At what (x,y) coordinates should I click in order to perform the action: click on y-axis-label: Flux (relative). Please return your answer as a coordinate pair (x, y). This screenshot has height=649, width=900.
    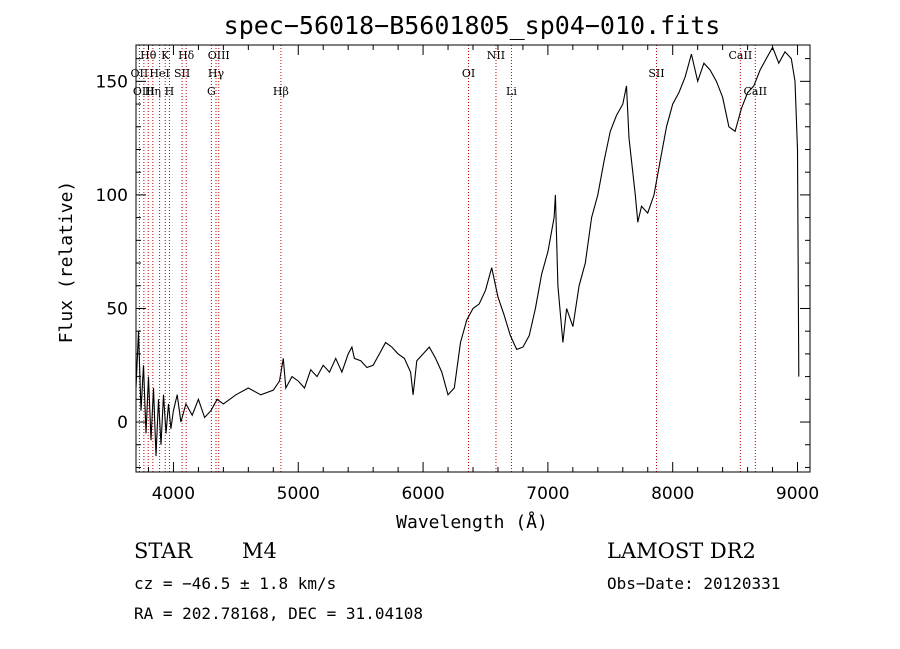
    Looking at the image, I should click on (66, 262).